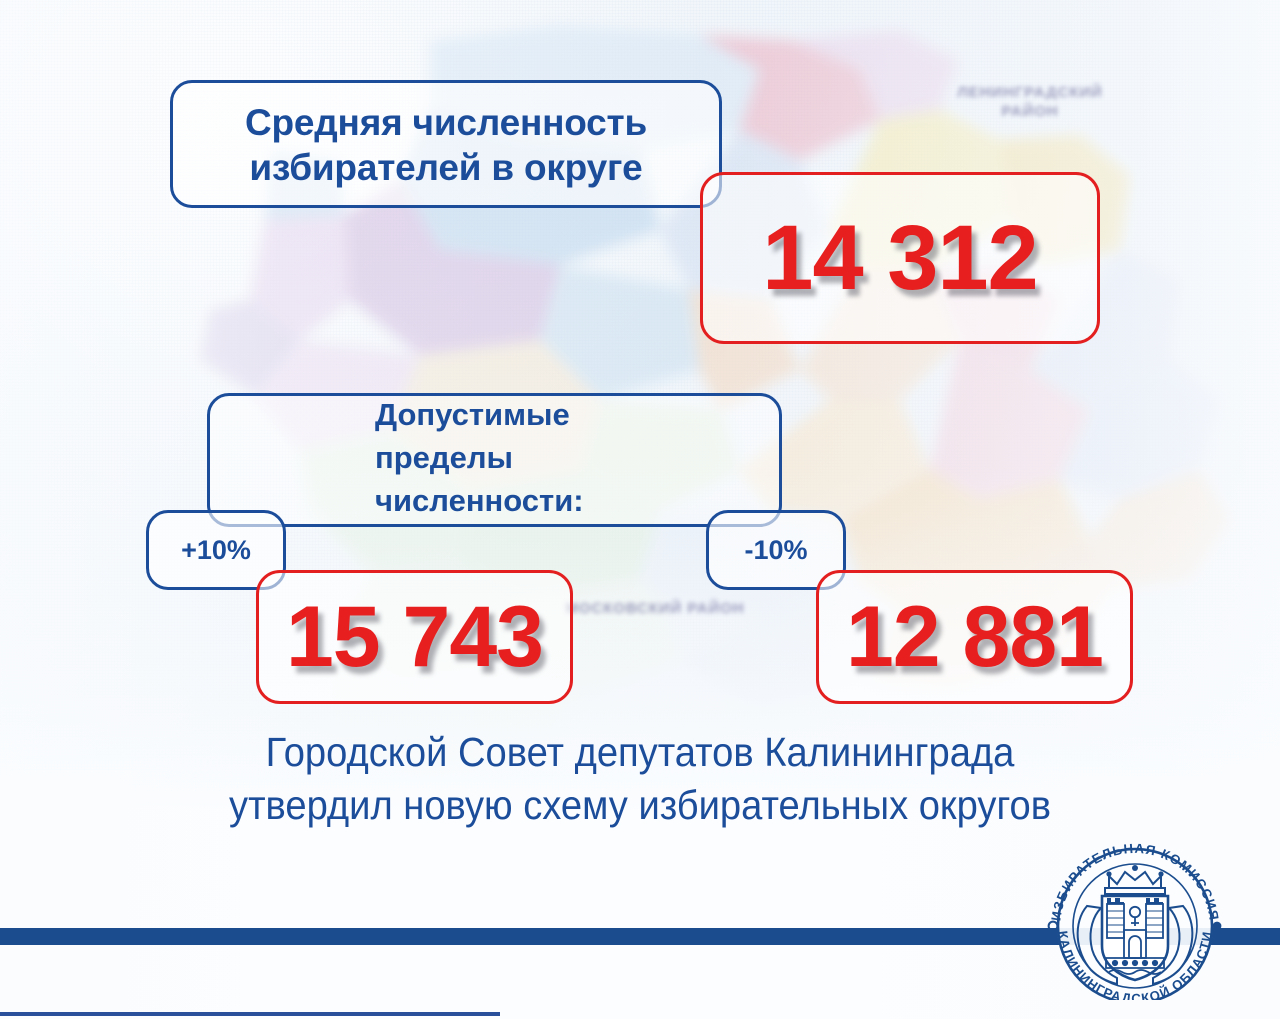 This screenshot has height=1019, width=1280. I want to click on lower-limit-value: 12 881, so click(974, 637).